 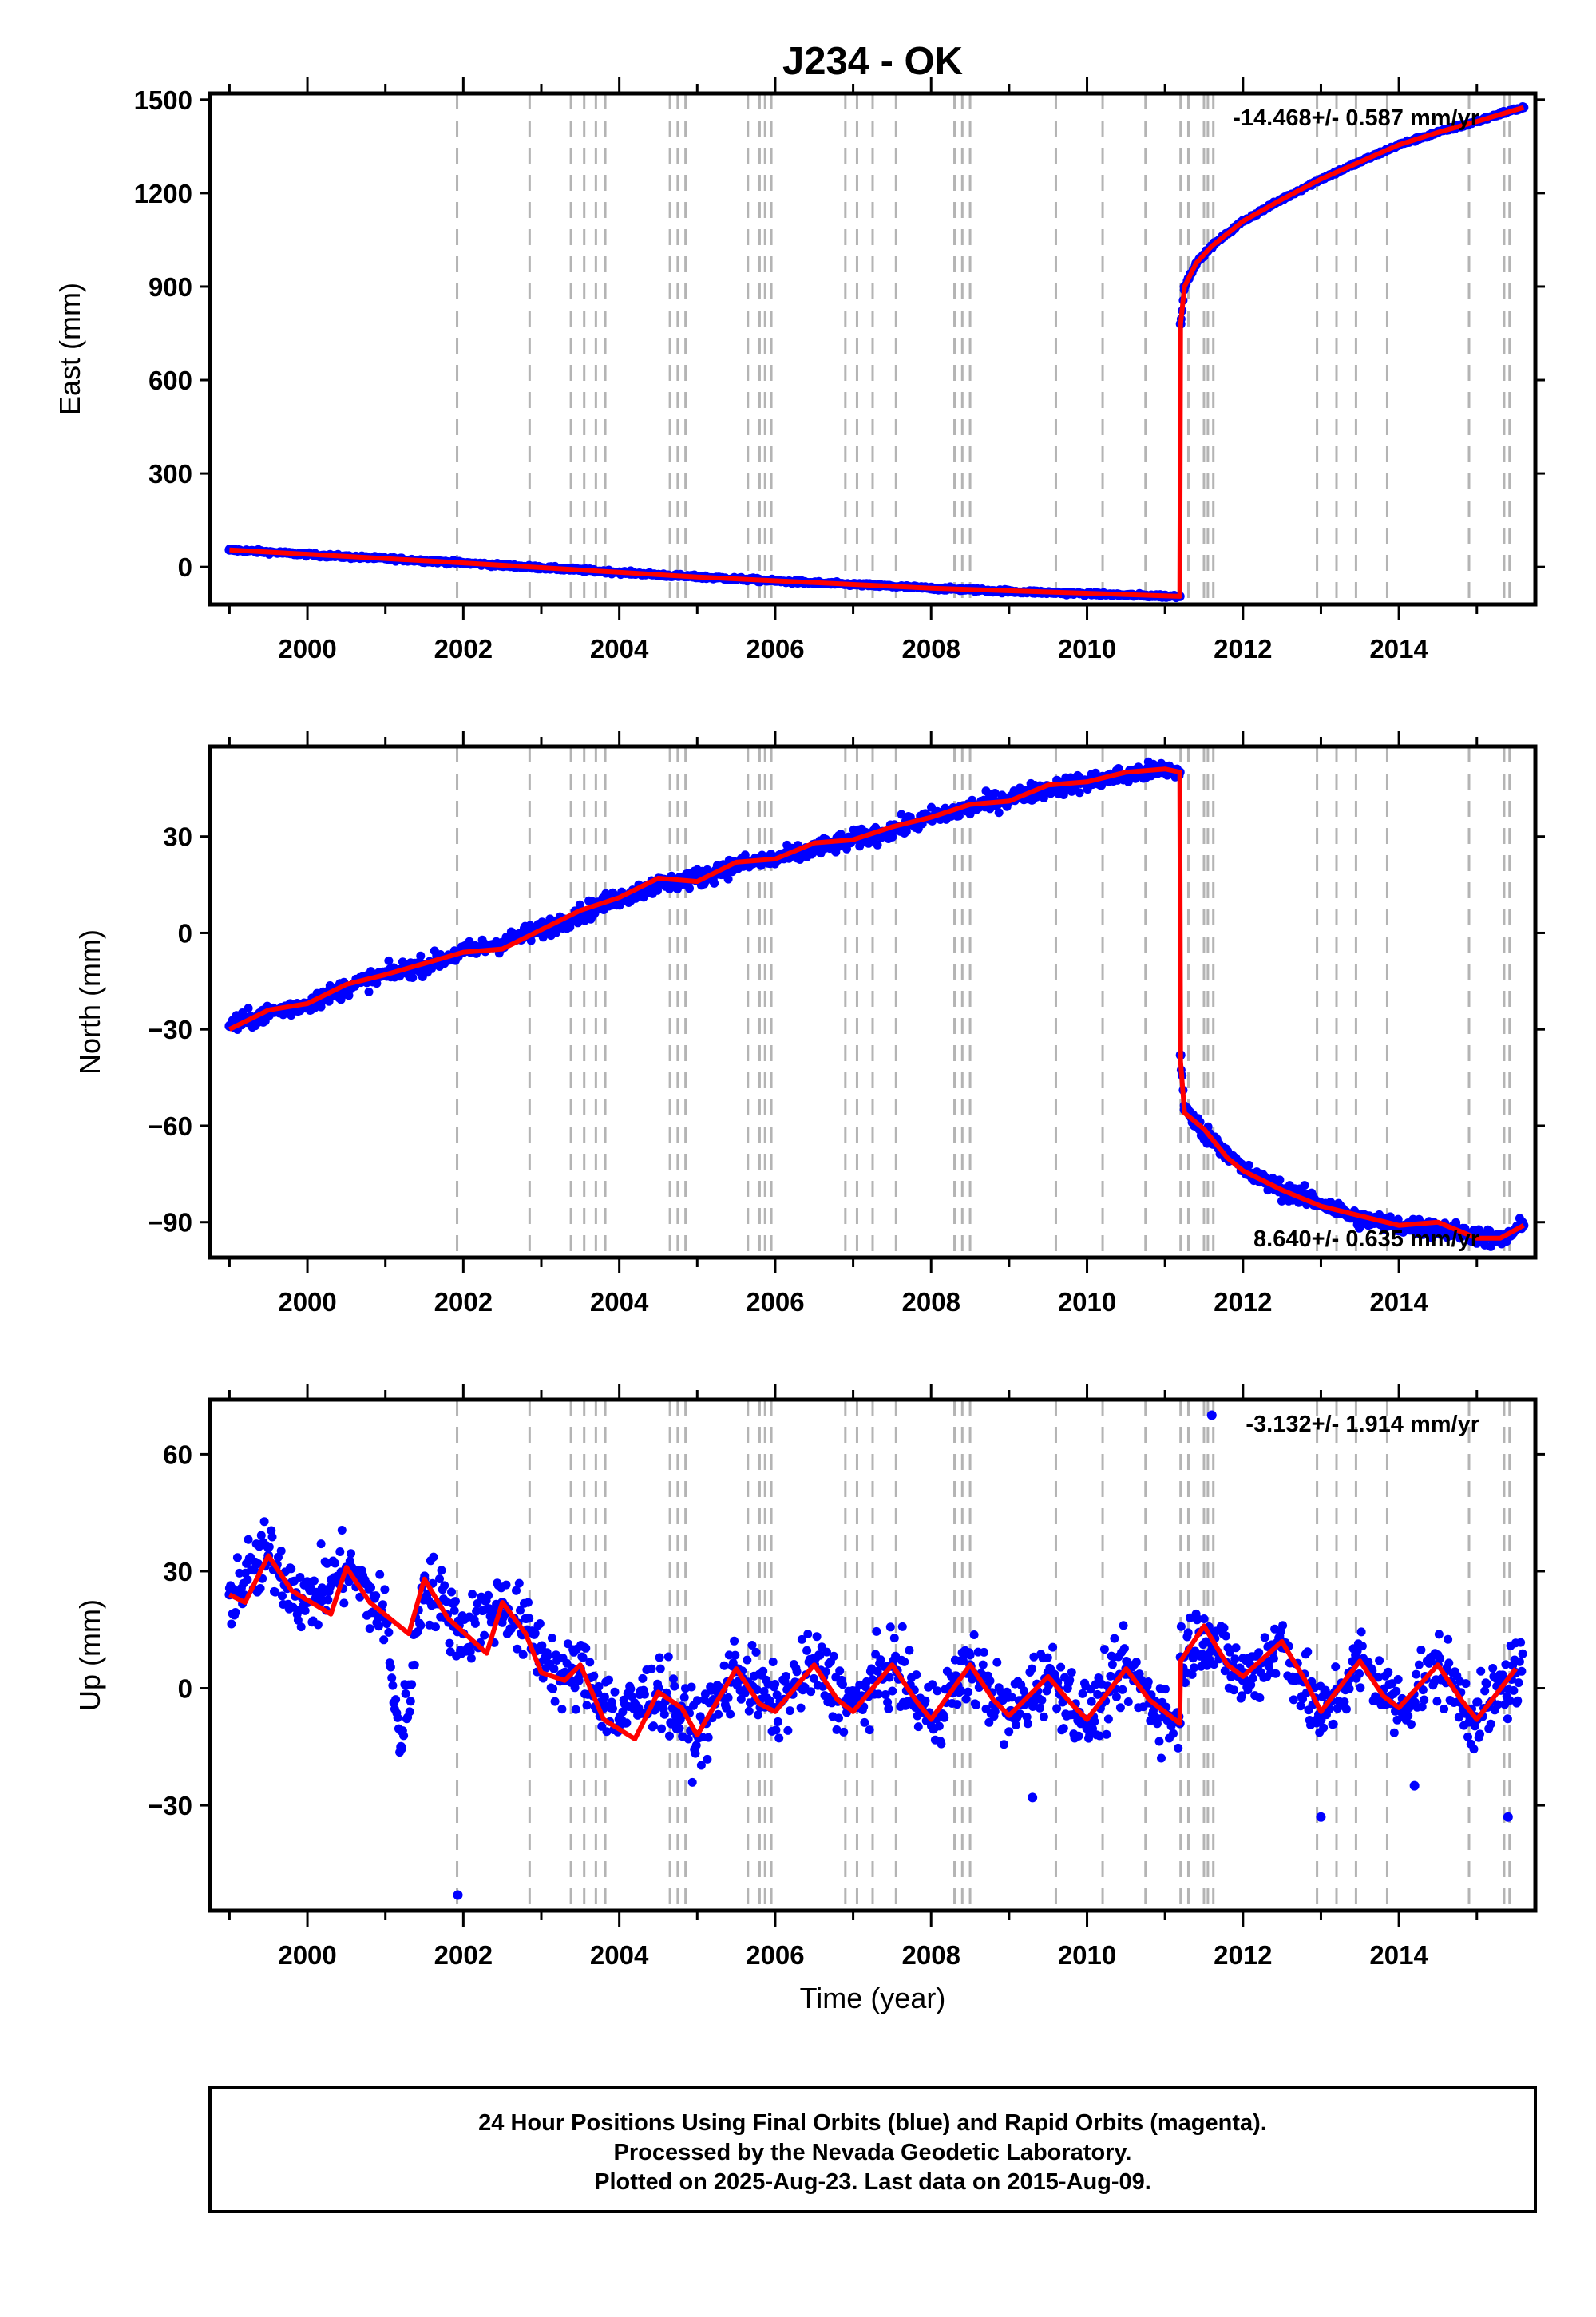 I want to click on north-axis-label: North (mm), so click(x=89, y=1002).